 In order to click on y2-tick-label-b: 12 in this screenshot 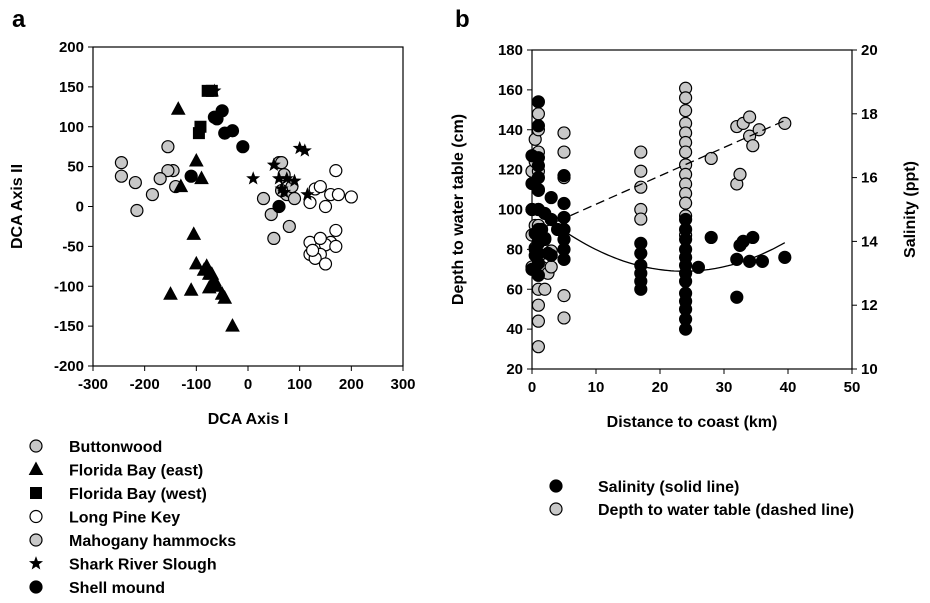, I will do `click(869, 305)`.